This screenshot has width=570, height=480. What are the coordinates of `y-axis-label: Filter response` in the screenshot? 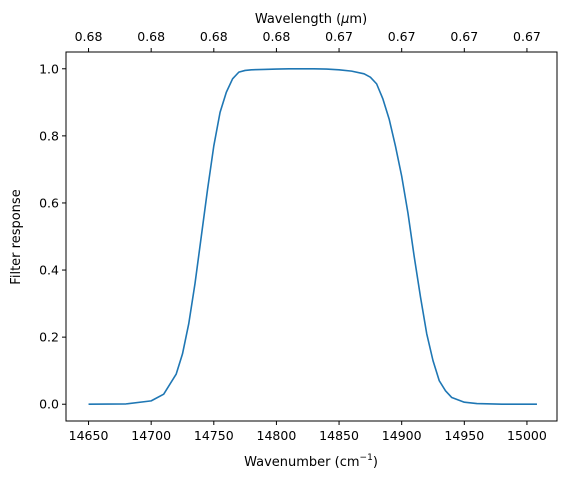 It's located at (16, 236).